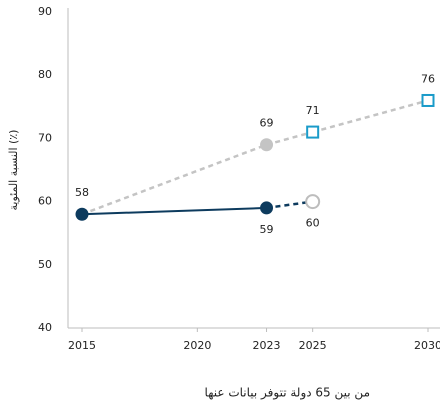  Describe the element at coordinates (267, 123) in the screenshot. I see `value-label: 69` at that location.